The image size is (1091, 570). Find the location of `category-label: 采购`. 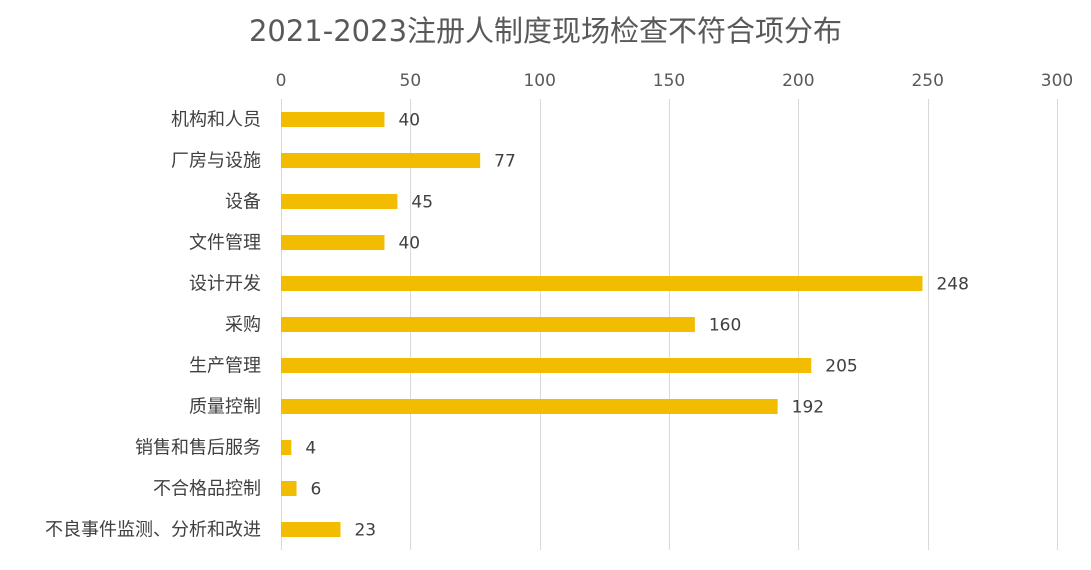

category-label: 采购 is located at coordinates (243, 325).